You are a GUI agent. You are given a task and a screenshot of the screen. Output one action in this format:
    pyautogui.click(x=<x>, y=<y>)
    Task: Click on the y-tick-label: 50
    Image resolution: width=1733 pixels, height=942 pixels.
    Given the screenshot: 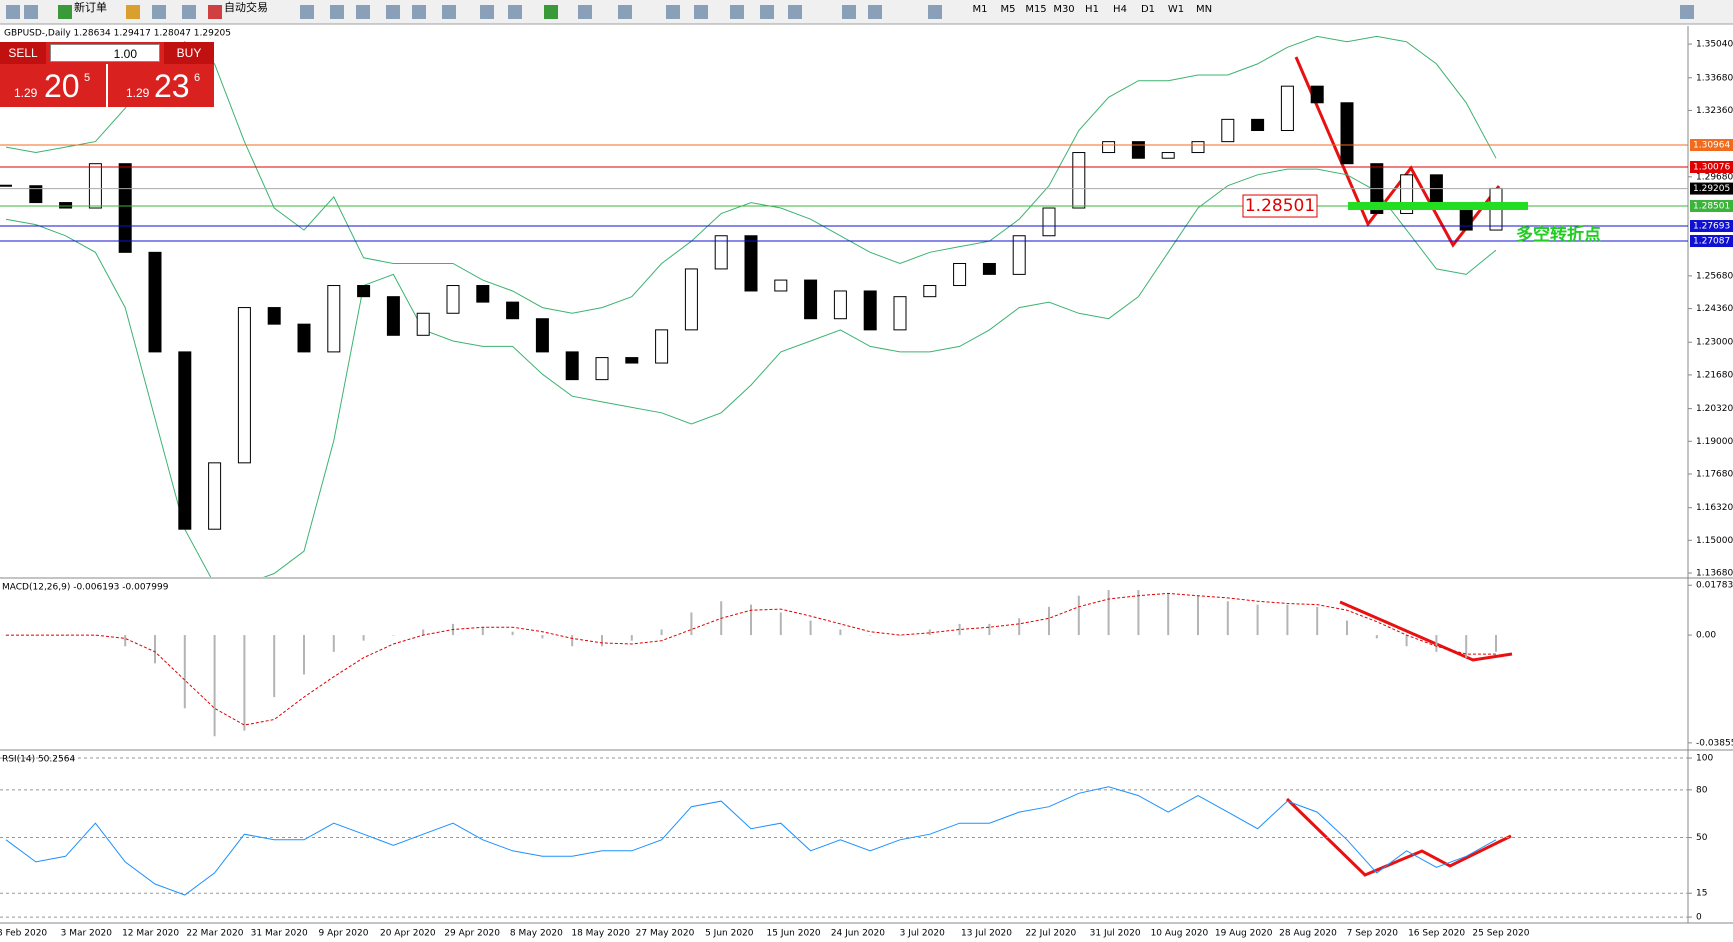 What is the action you would take?
    pyautogui.click(x=1702, y=838)
    